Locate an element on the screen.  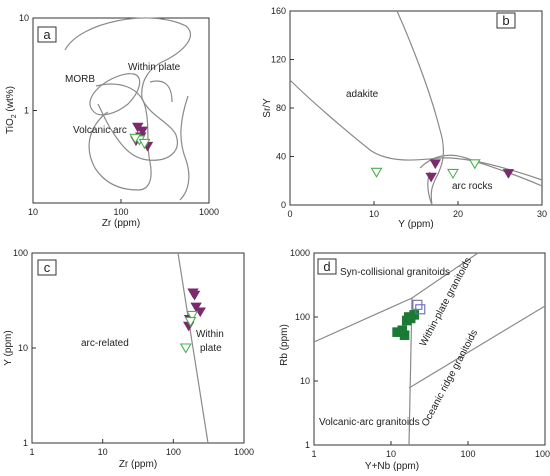
panel-a-within-plate-boundary is located at coordinates (127, 89).